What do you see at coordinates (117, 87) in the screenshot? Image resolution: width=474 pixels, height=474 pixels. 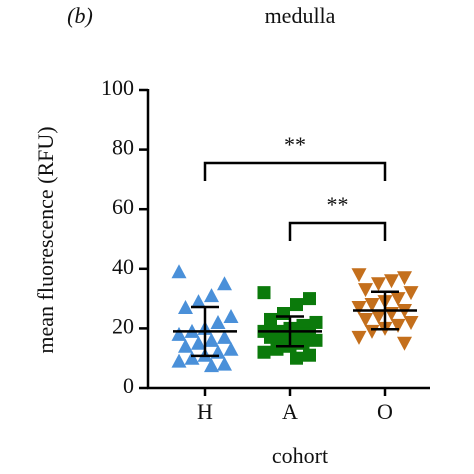 I see `y-tick-label: 100` at bounding box center [117, 87].